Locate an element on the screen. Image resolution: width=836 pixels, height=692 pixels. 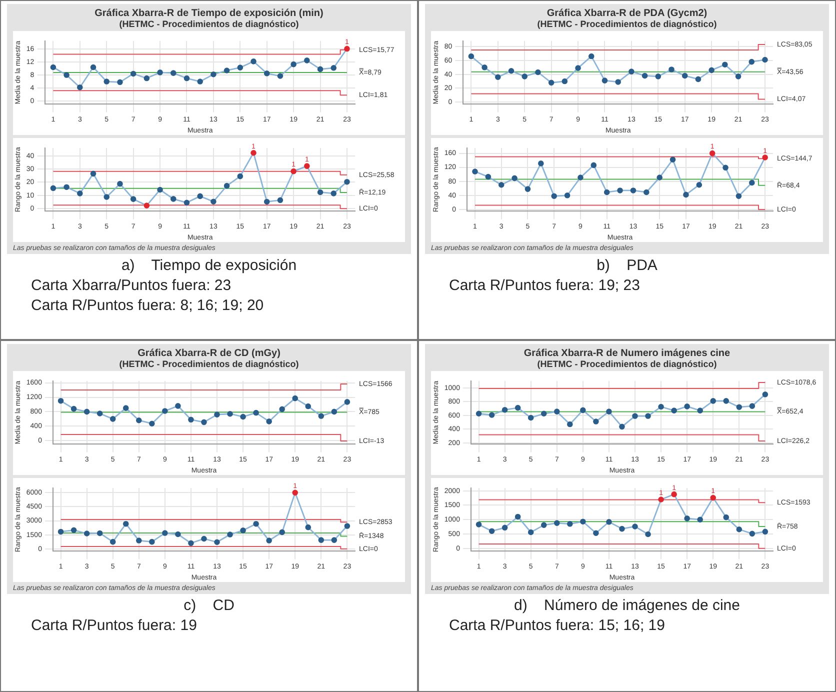
text: b) PDA is located at coordinates (627, 265).